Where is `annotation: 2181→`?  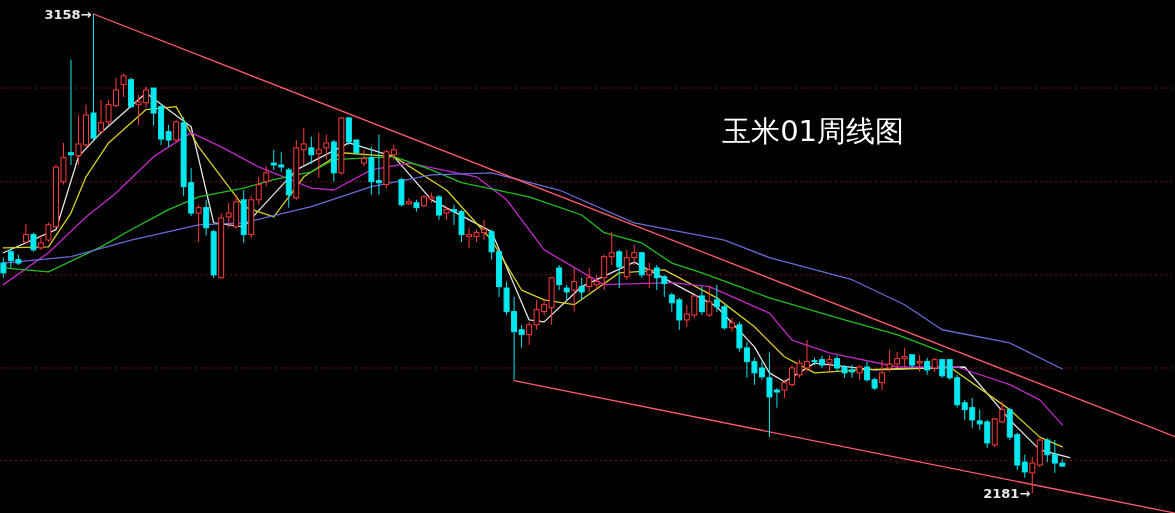
annotation: 2181→ is located at coordinates (1007, 493).